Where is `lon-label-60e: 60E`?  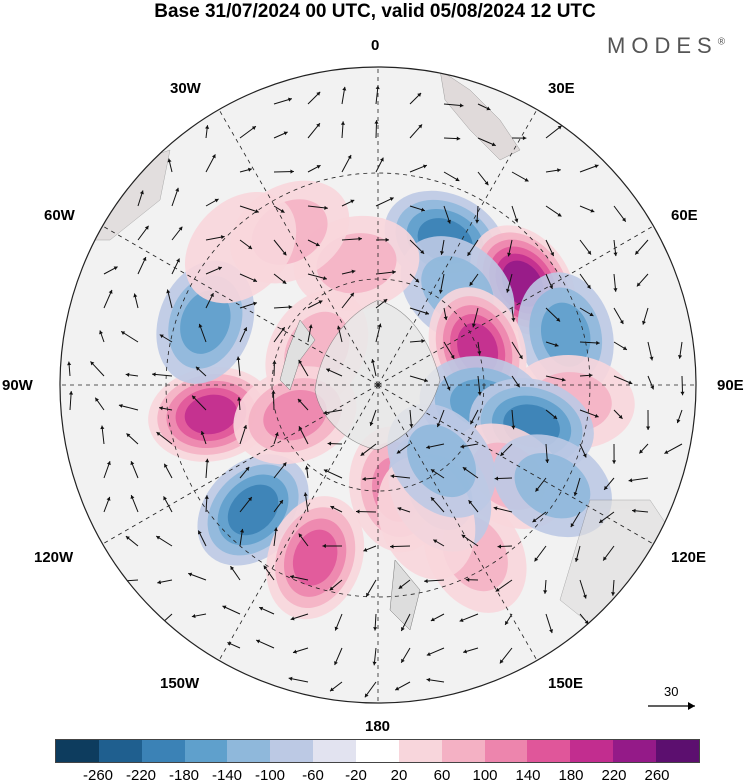 lon-label-60e: 60E is located at coordinates (684, 215).